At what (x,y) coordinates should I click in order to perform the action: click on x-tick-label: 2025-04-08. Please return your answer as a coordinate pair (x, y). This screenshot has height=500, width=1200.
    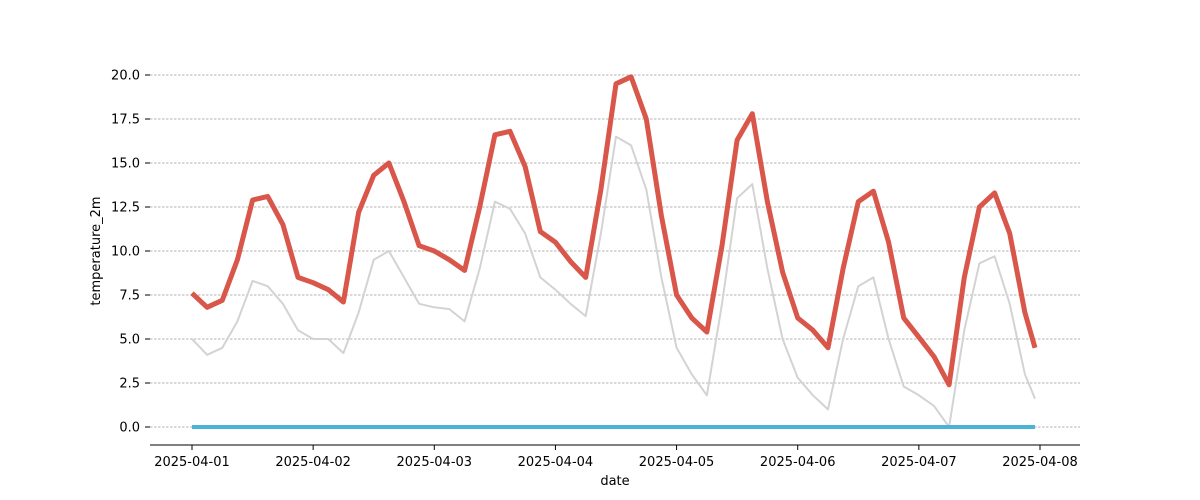
    Looking at the image, I should click on (1040, 462).